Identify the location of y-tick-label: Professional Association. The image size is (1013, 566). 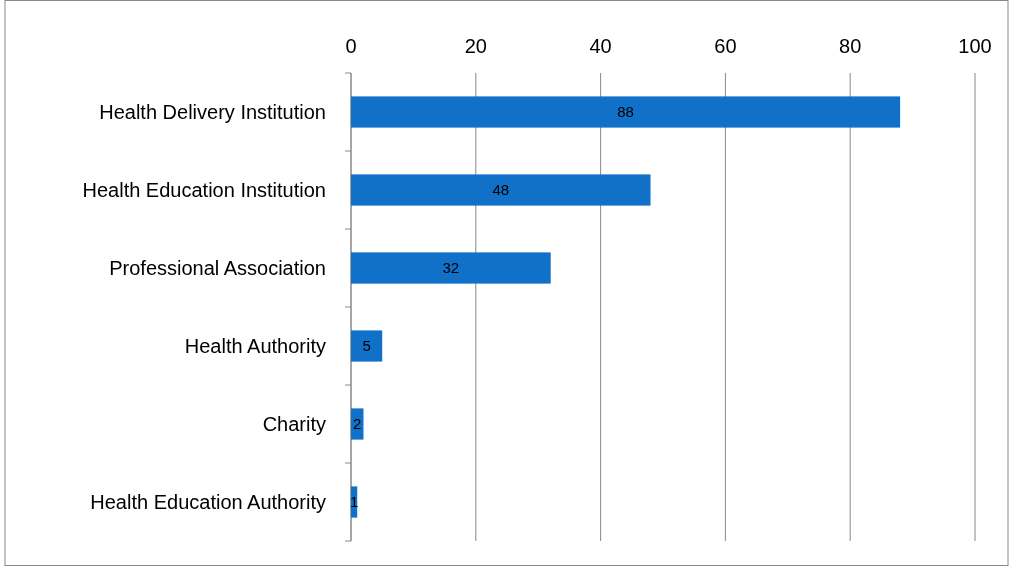
(217, 268).